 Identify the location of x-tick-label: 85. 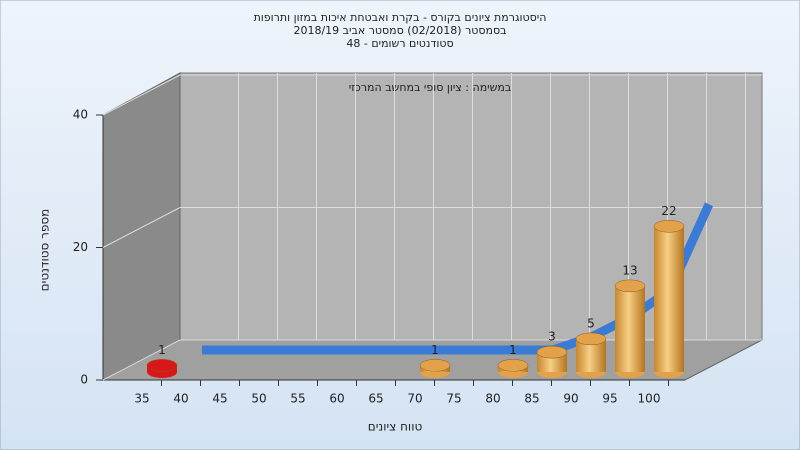
(531, 399).